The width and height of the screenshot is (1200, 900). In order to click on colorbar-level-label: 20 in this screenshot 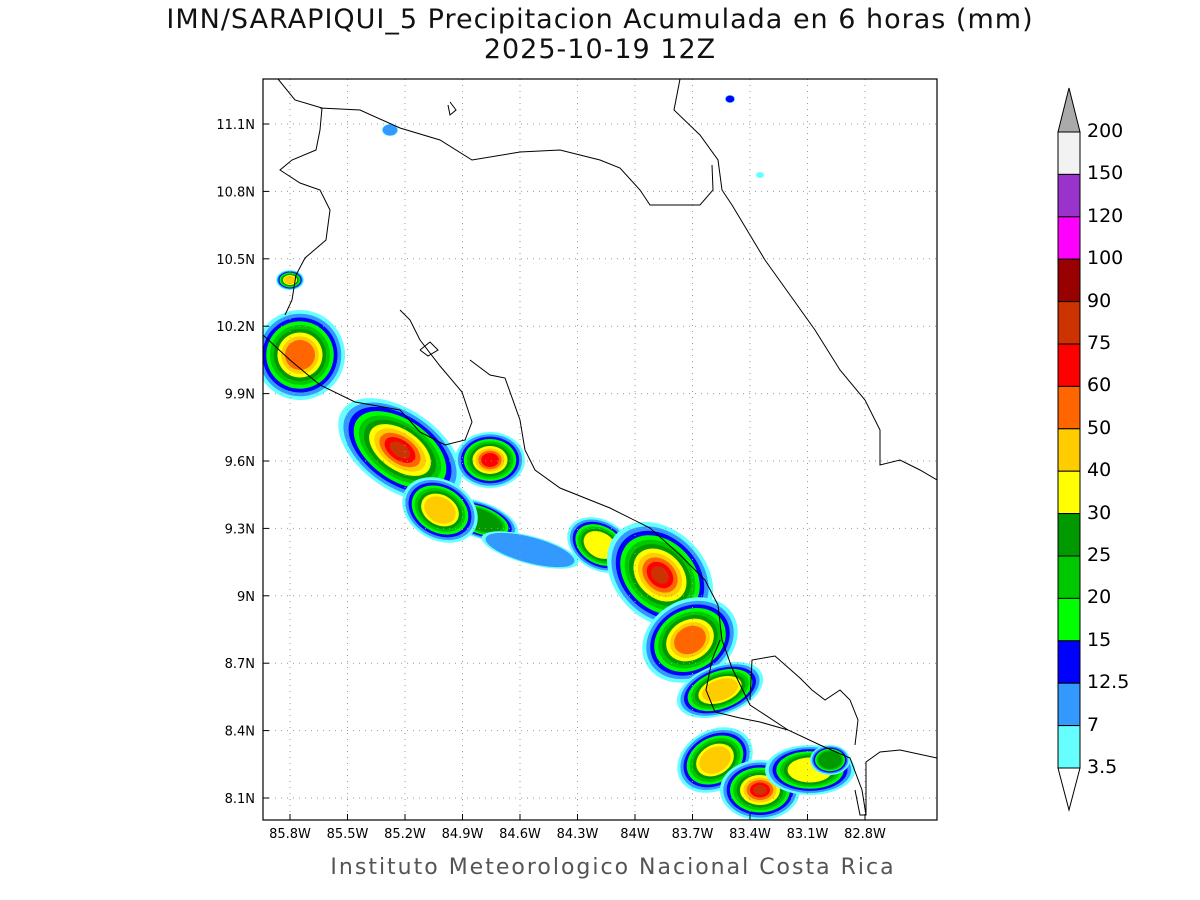, I will do `click(1099, 597)`.